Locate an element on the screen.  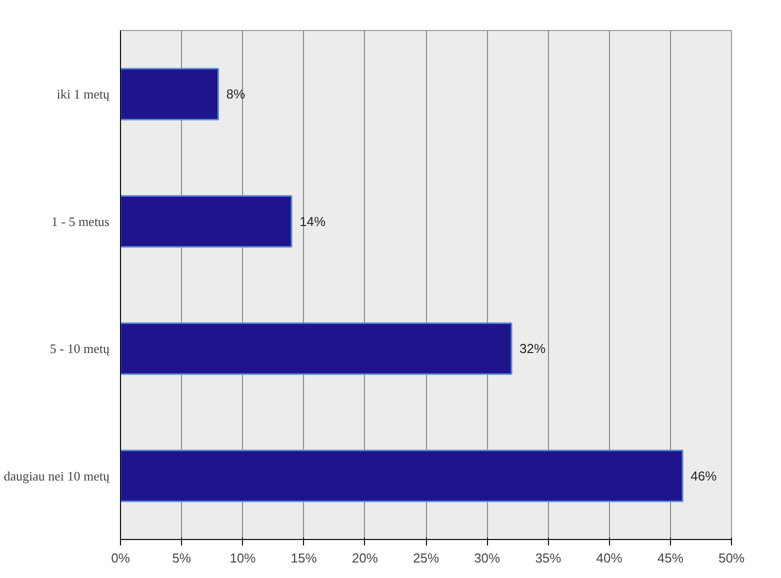
y-tick-label: 1 - 5 metus is located at coordinates (80, 221).